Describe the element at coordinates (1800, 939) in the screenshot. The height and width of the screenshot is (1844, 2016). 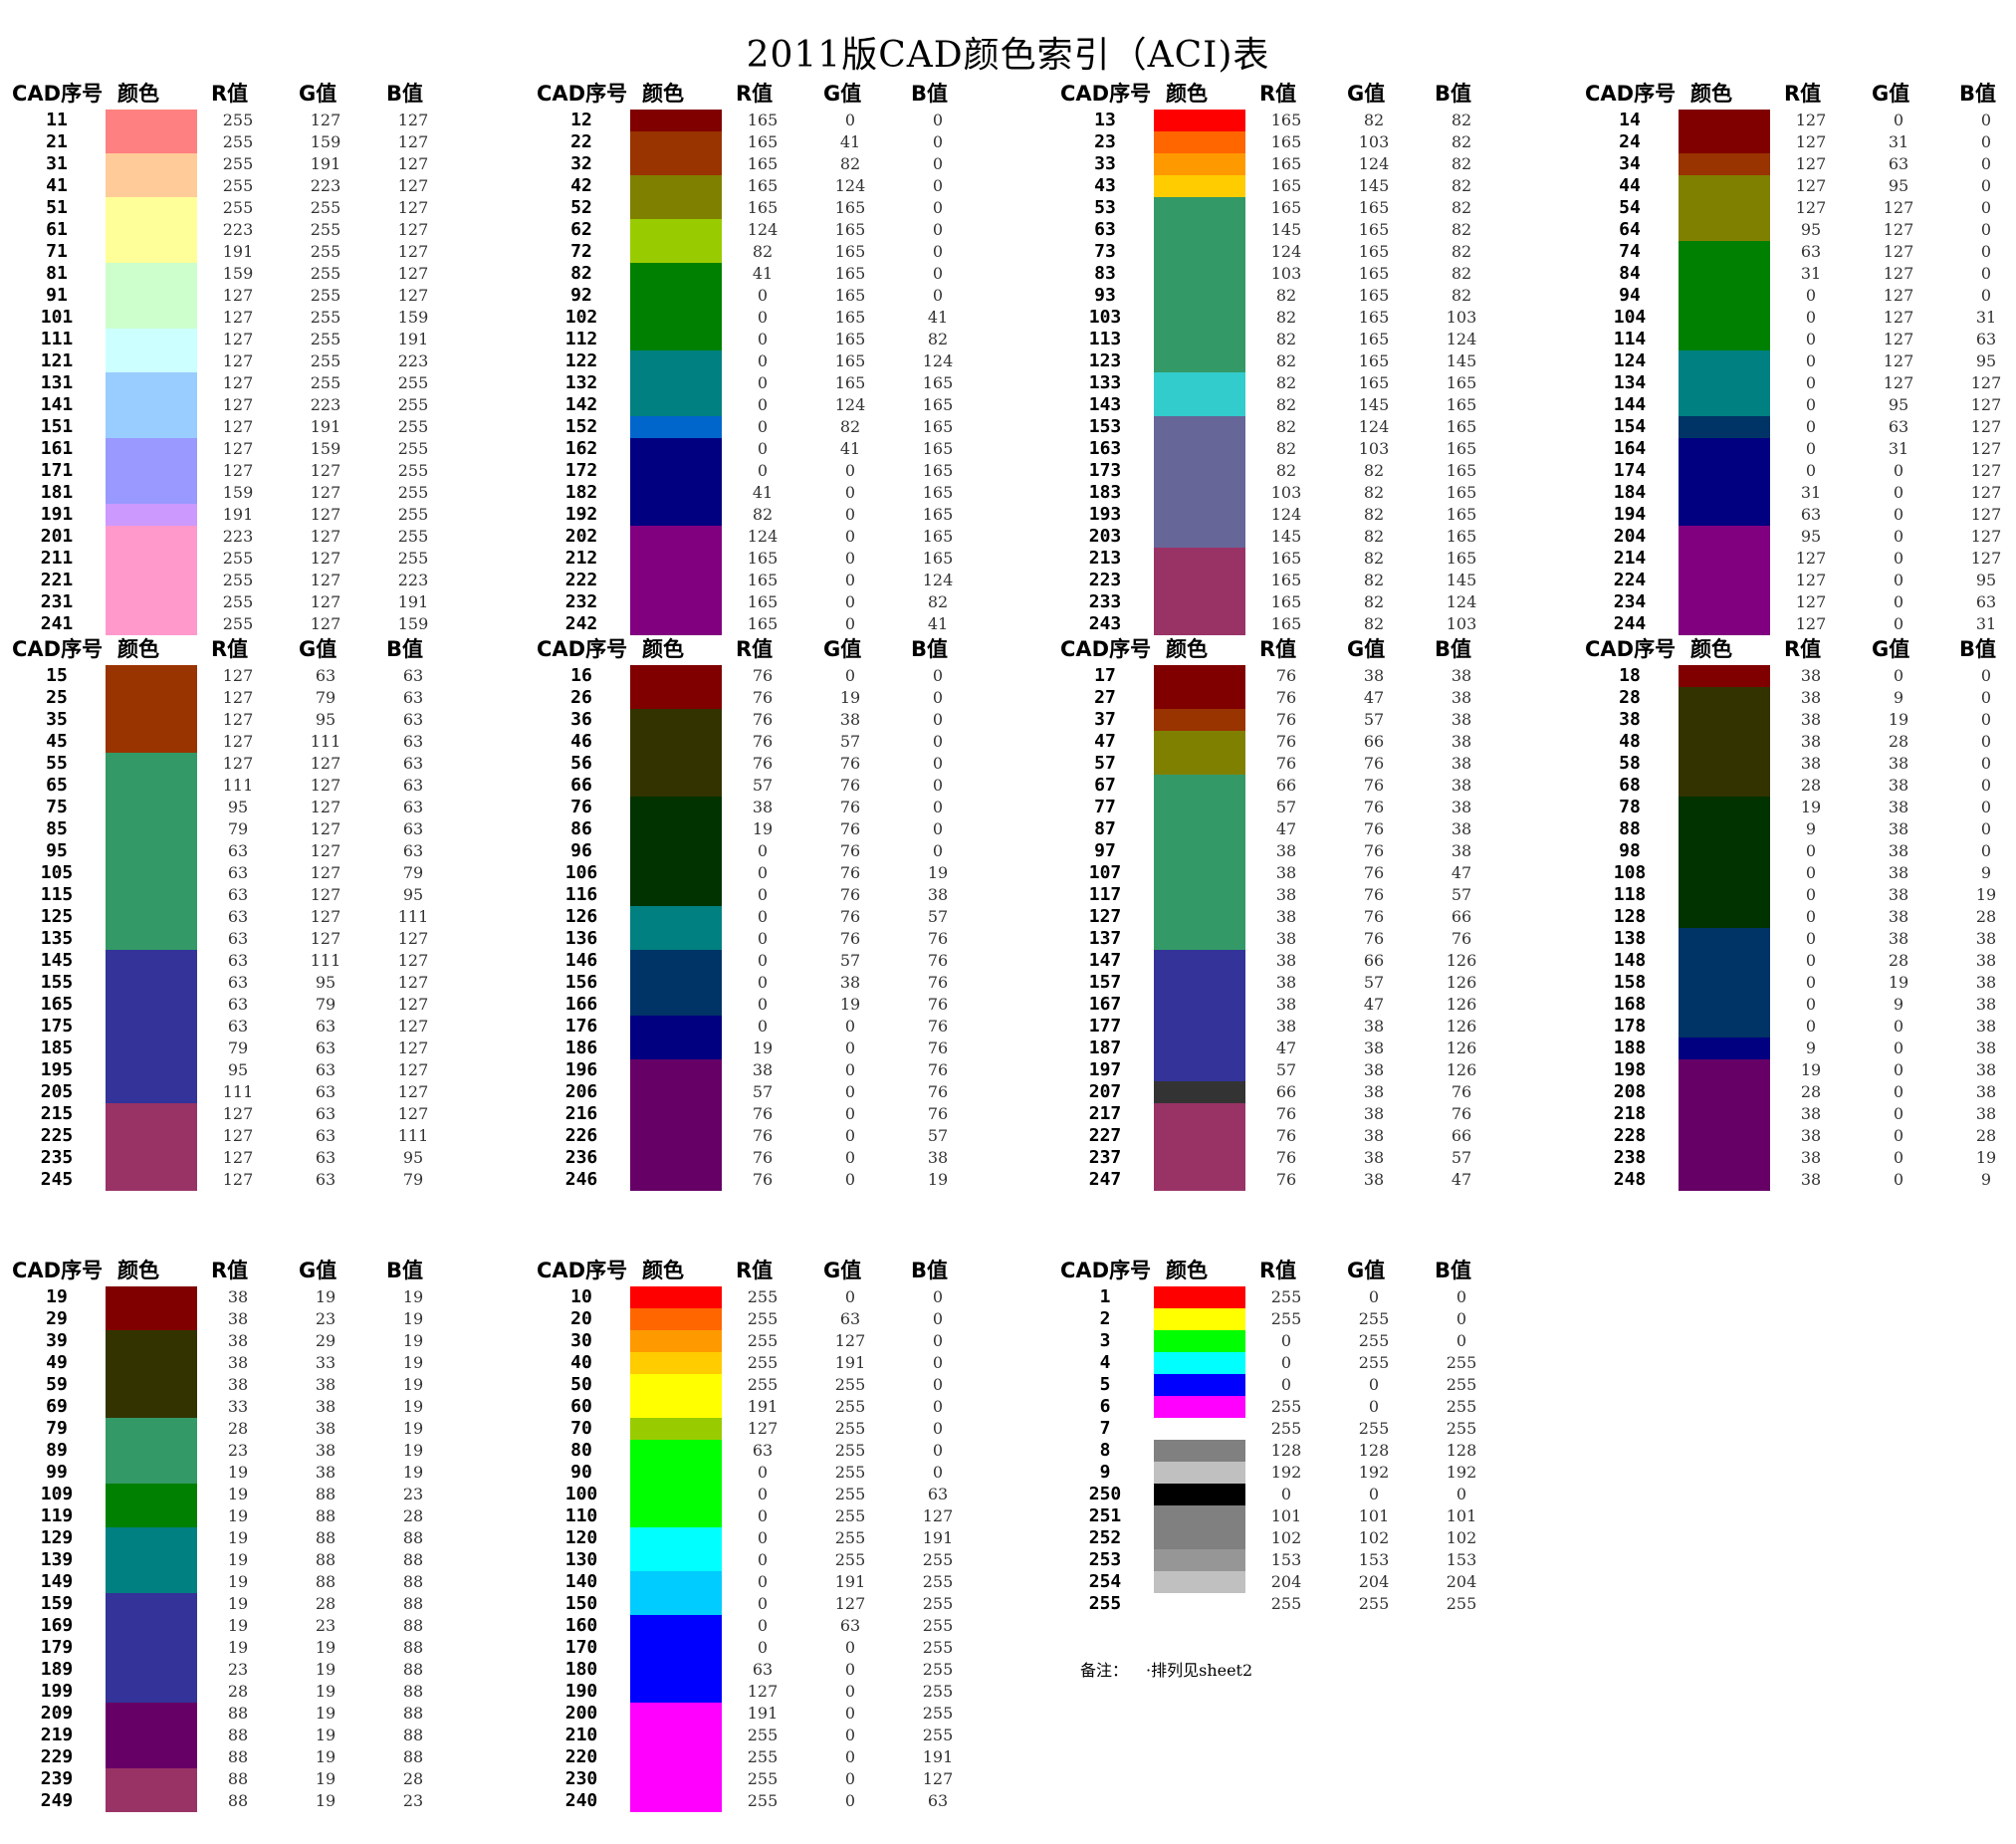
I see `table-row: 138 0 38 38` at that location.